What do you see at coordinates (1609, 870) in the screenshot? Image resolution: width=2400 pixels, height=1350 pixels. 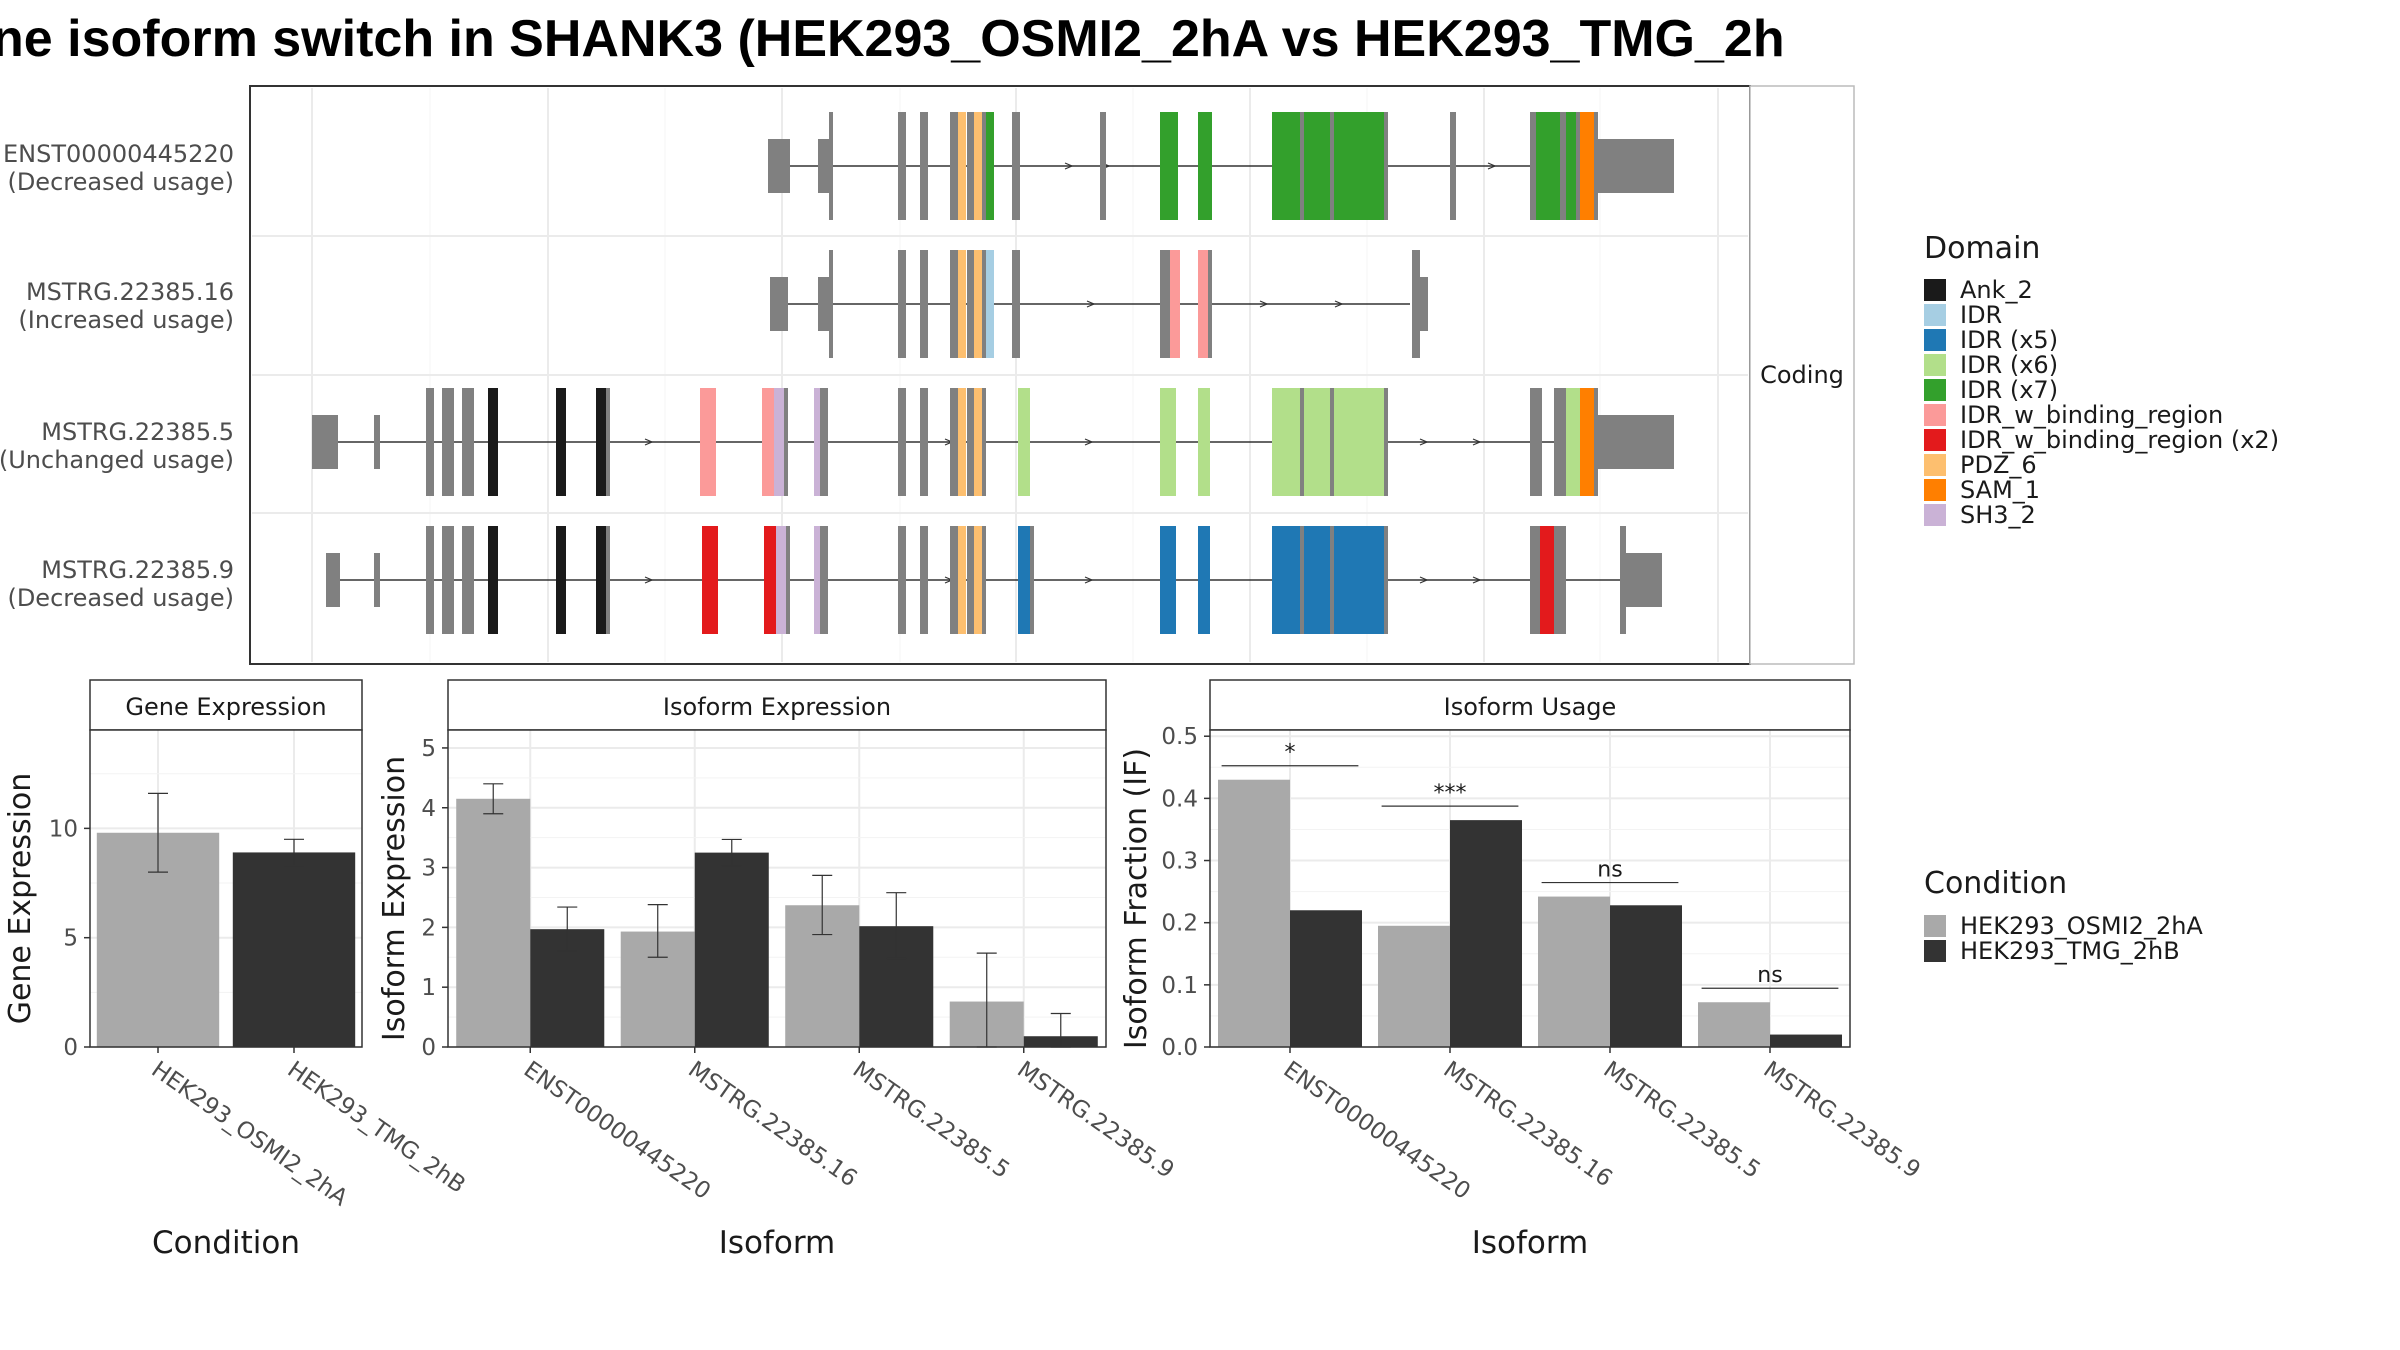 I see `significance-label: ns` at bounding box center [1609, 870].